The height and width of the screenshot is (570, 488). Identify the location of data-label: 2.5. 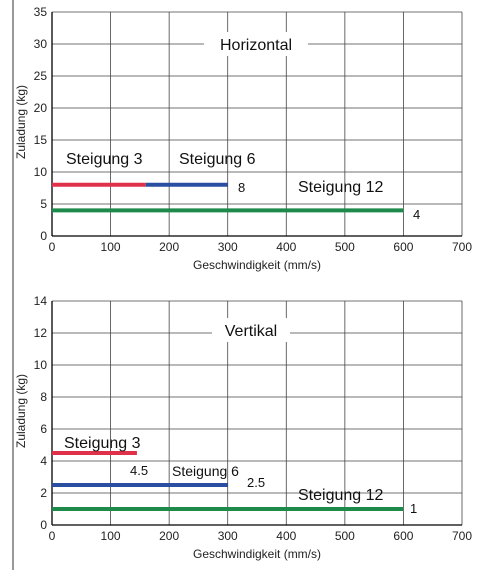
(256, 482).